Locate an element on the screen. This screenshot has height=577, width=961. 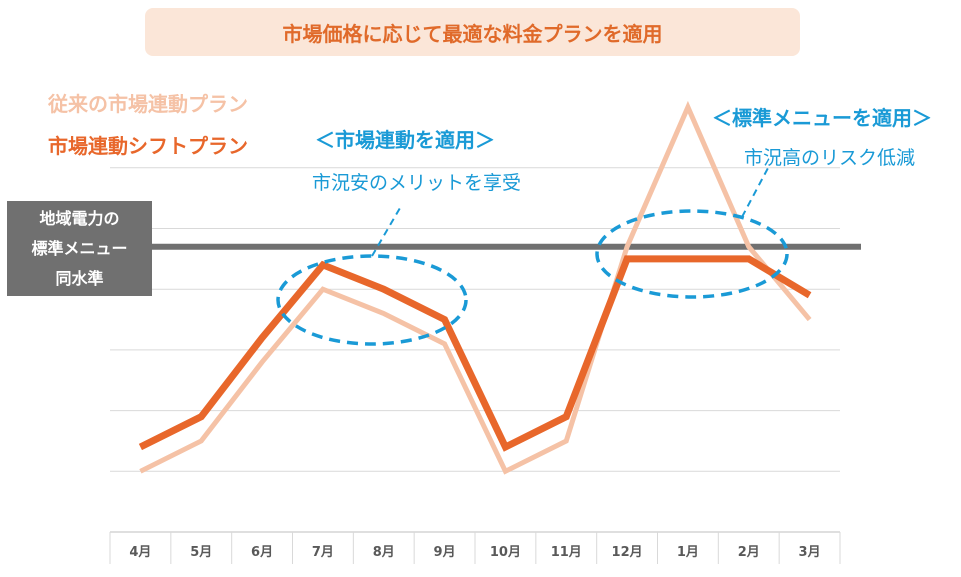
standard-level-label: 地域電力の 標準メニュー 同水準 is located at coordinates (79, 248).